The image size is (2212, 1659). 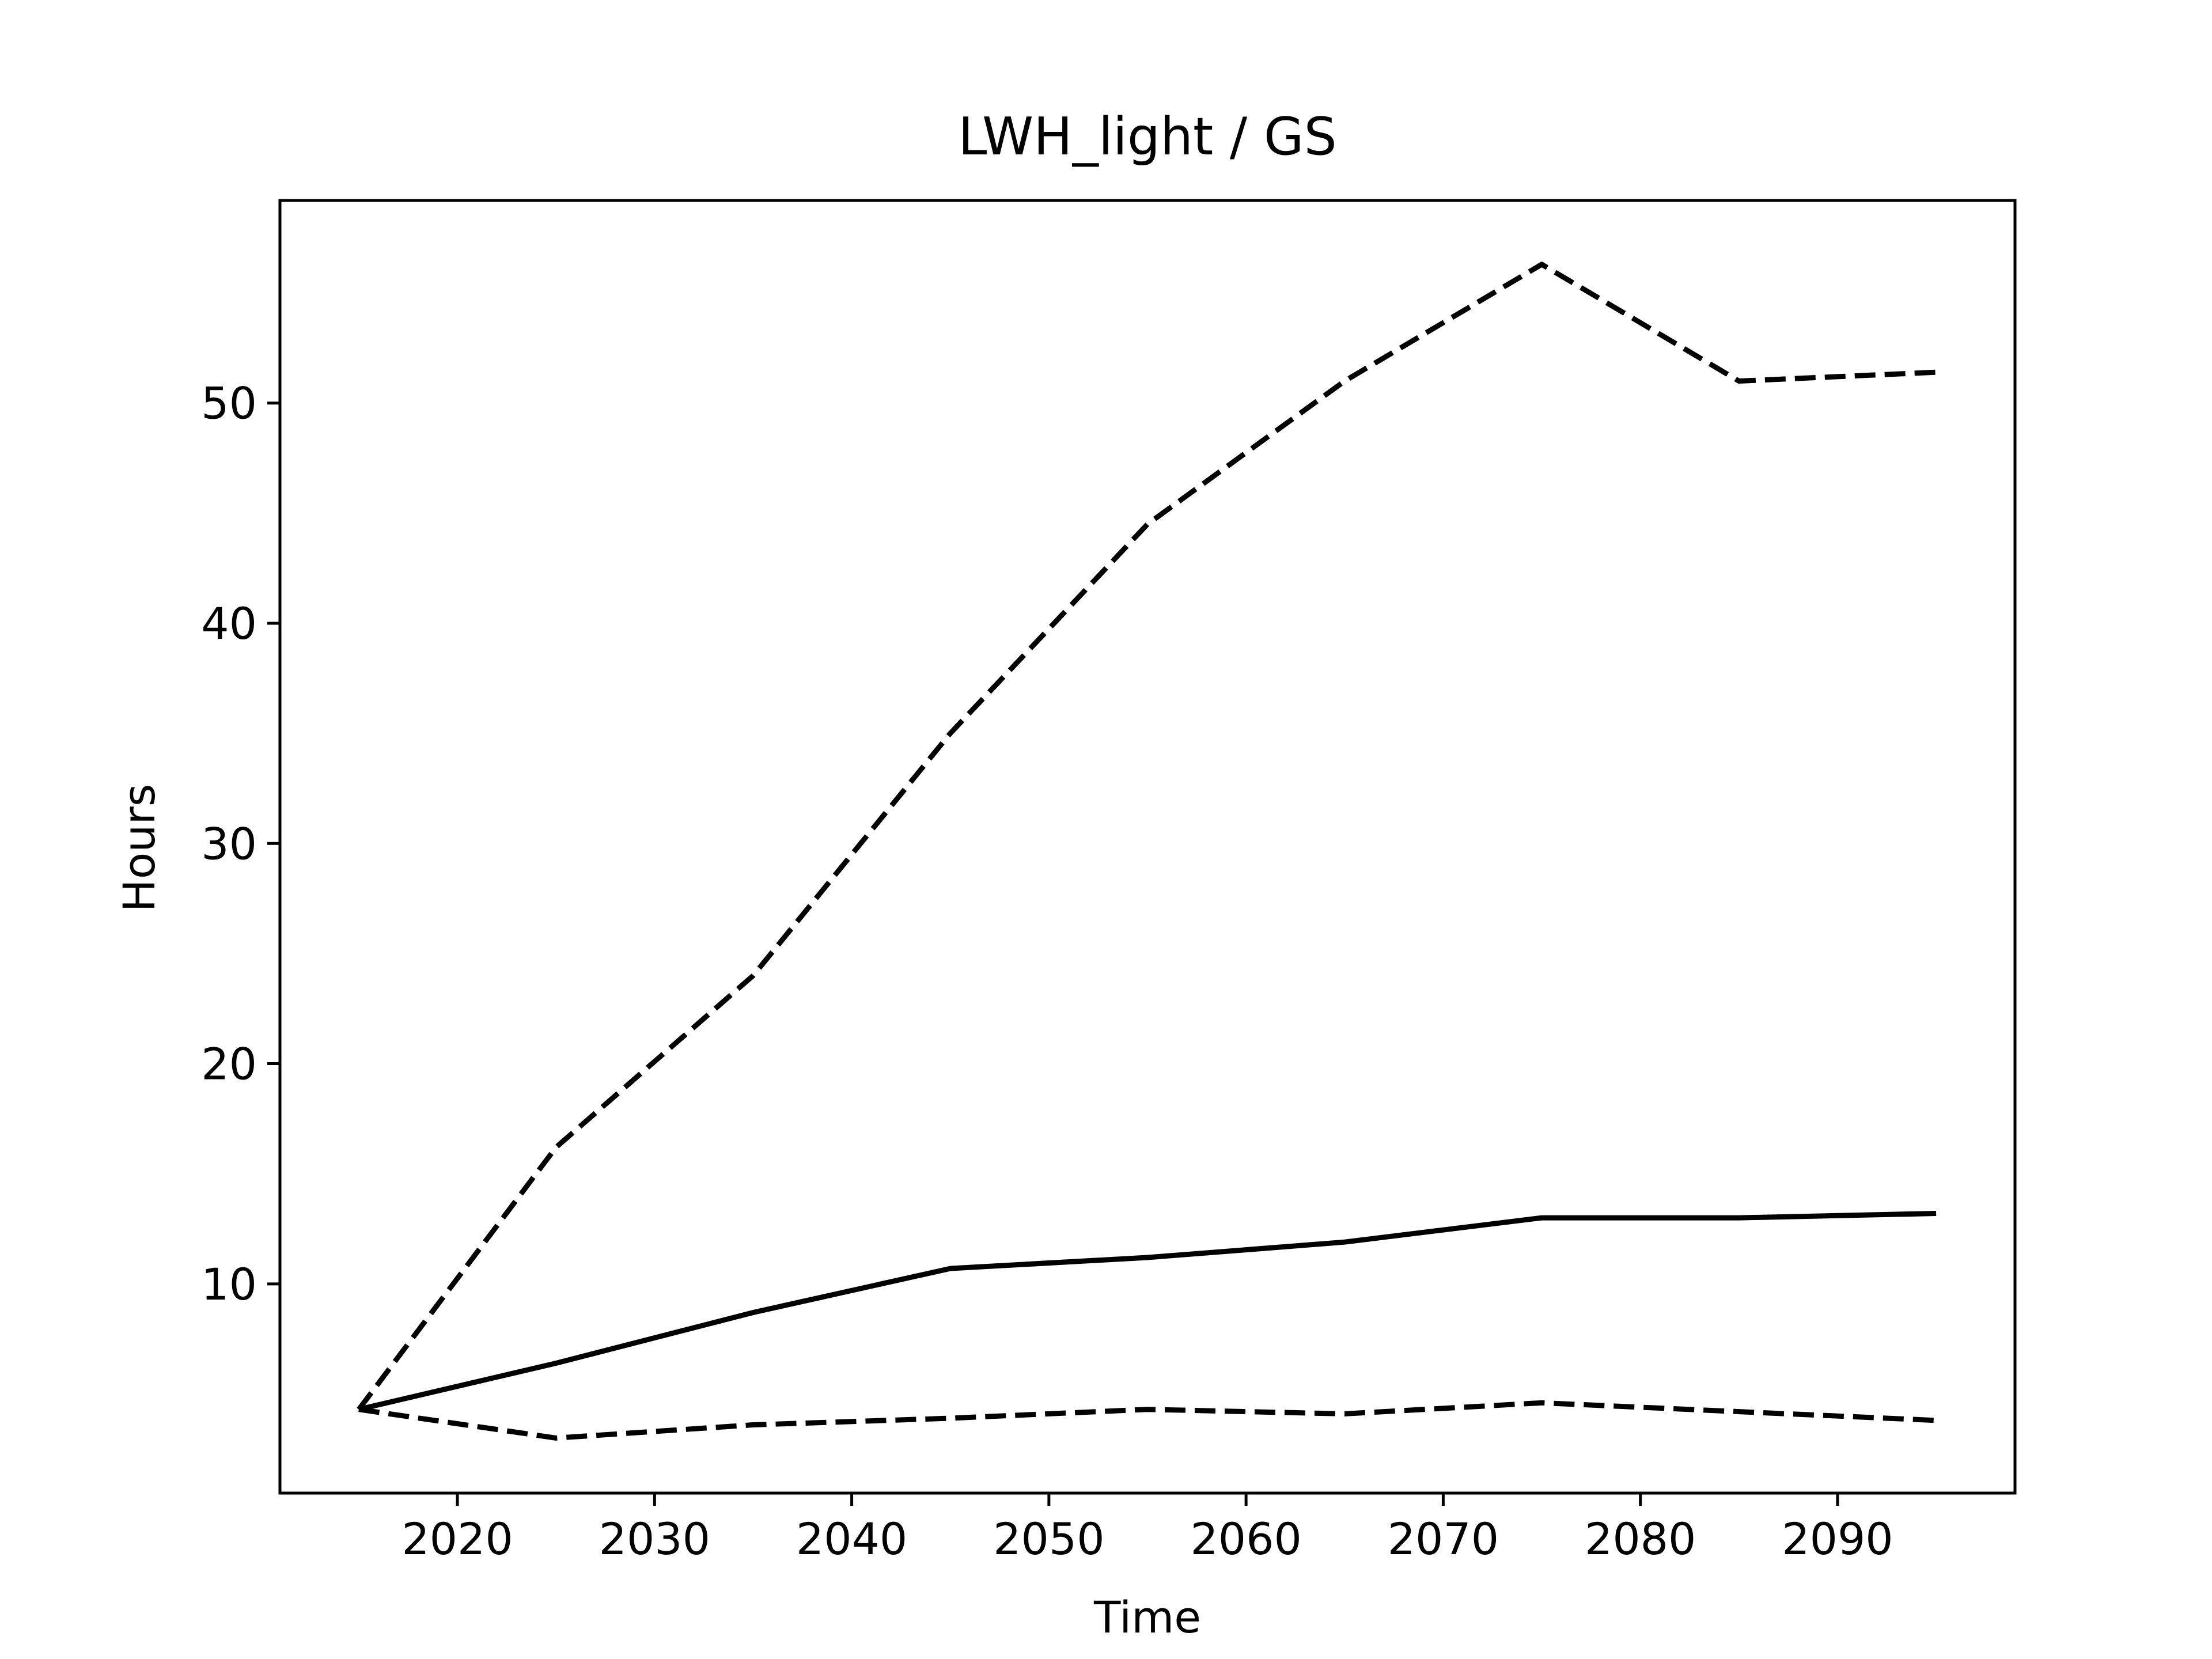 What do you see at coordinates (229, 623) in the screenshot?
I see `y-tick-label: 40` at bounding box center [229, 623].